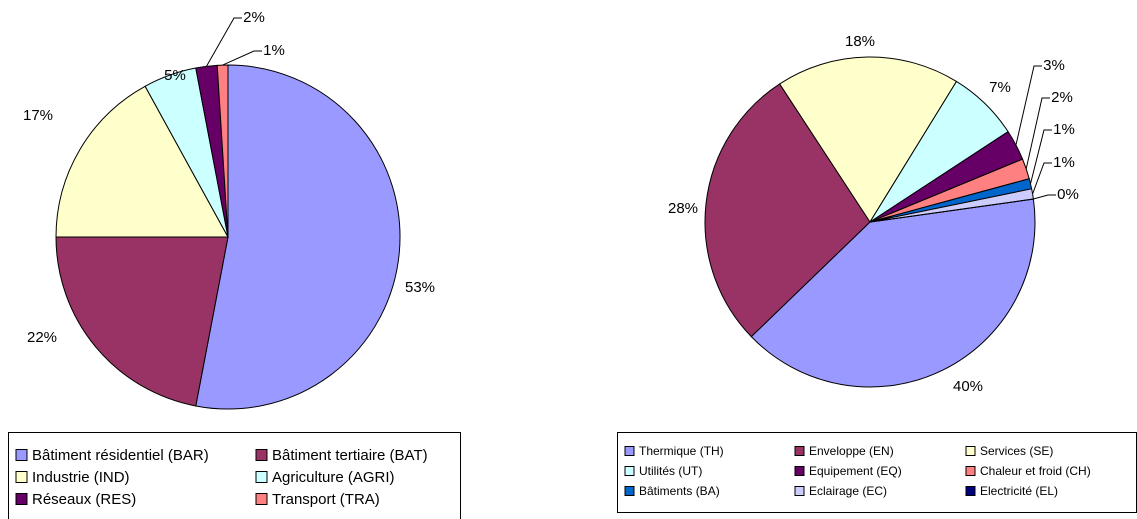 The image size is (1137, 519). What do you see at coordinates (683, 208) in the screenshot?
I see `value-label: 28%` at bounding box center [683, 208].